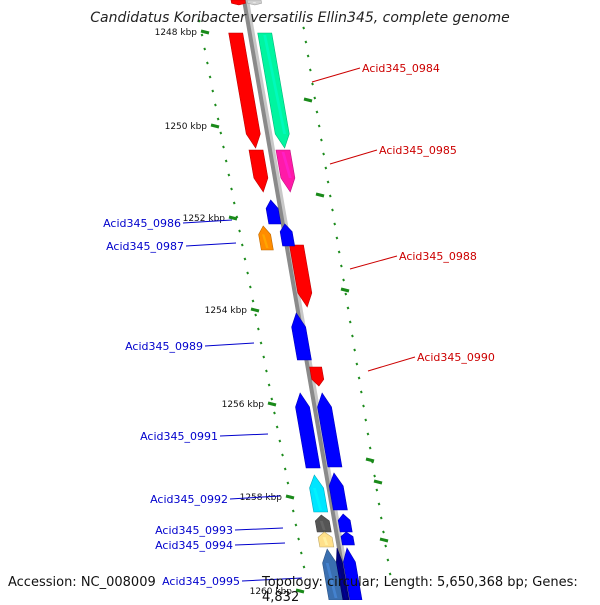 The width and height of the screenshot is (600, 605). I want to click on tick-label: 1248 kbp, so click(176, 33).